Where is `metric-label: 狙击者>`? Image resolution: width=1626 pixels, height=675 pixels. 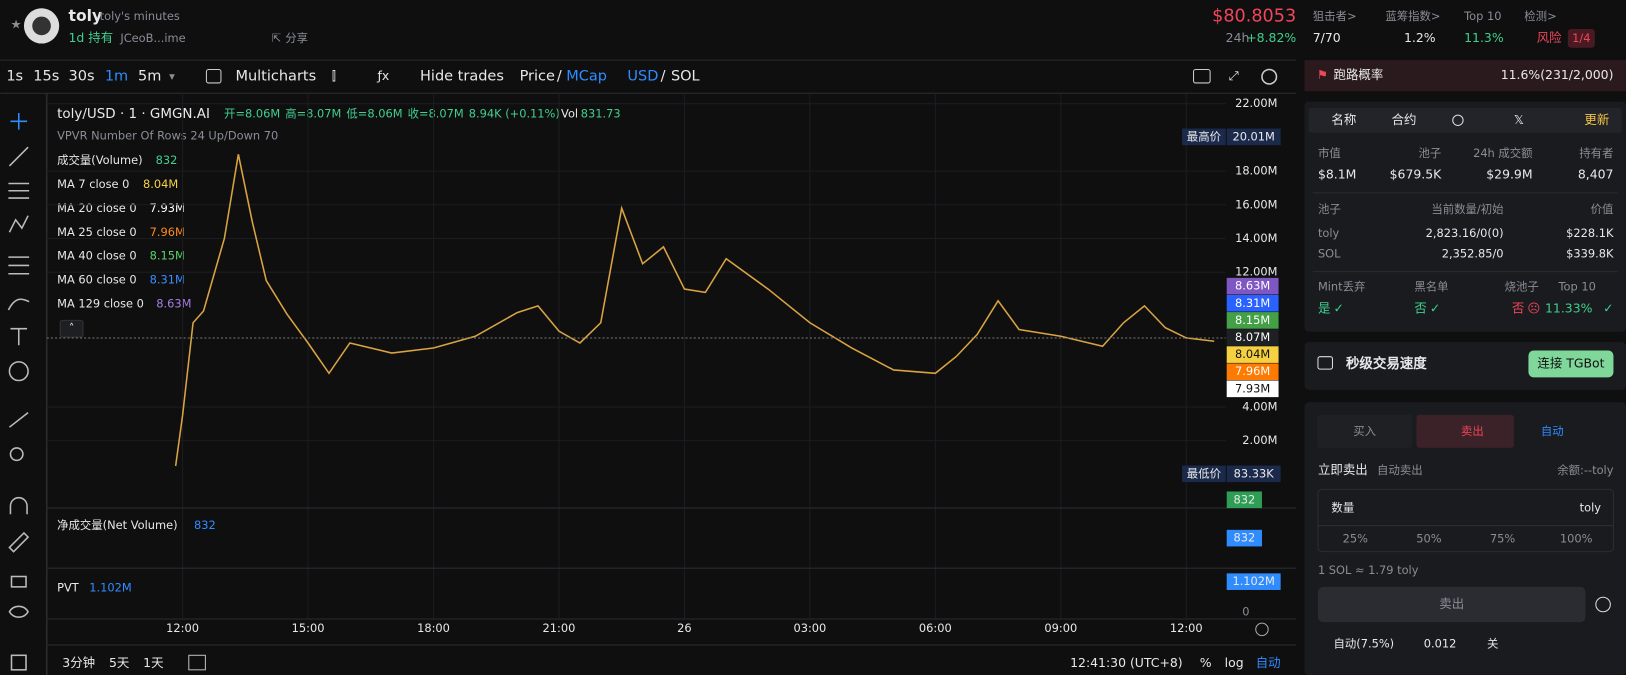
metric-label: 狙击者> is located at coordinates (1335, 16).